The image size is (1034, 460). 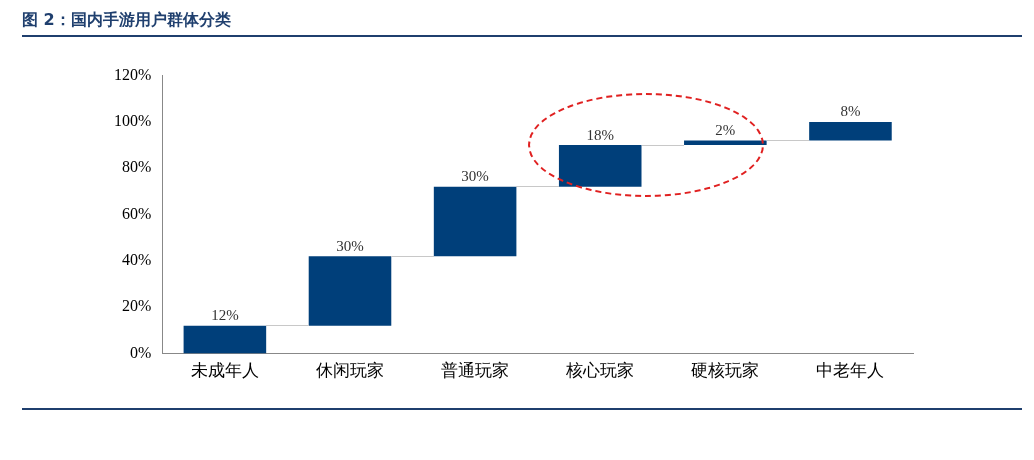 What do you see at coordinates (224, 370) in the screenshot?
I see `x-tick-label: 未成年人` at bounding box center [224, 370].